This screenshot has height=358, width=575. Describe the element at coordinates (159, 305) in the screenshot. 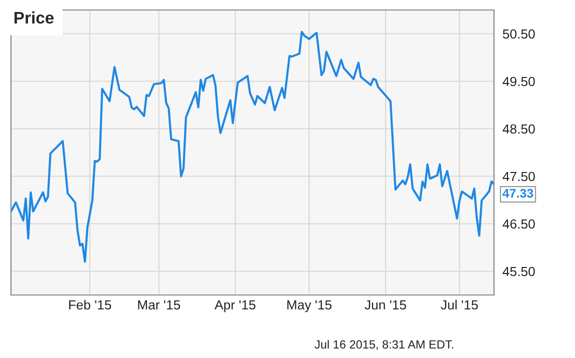

I see `x-tick-label: Mar '15` at that location.